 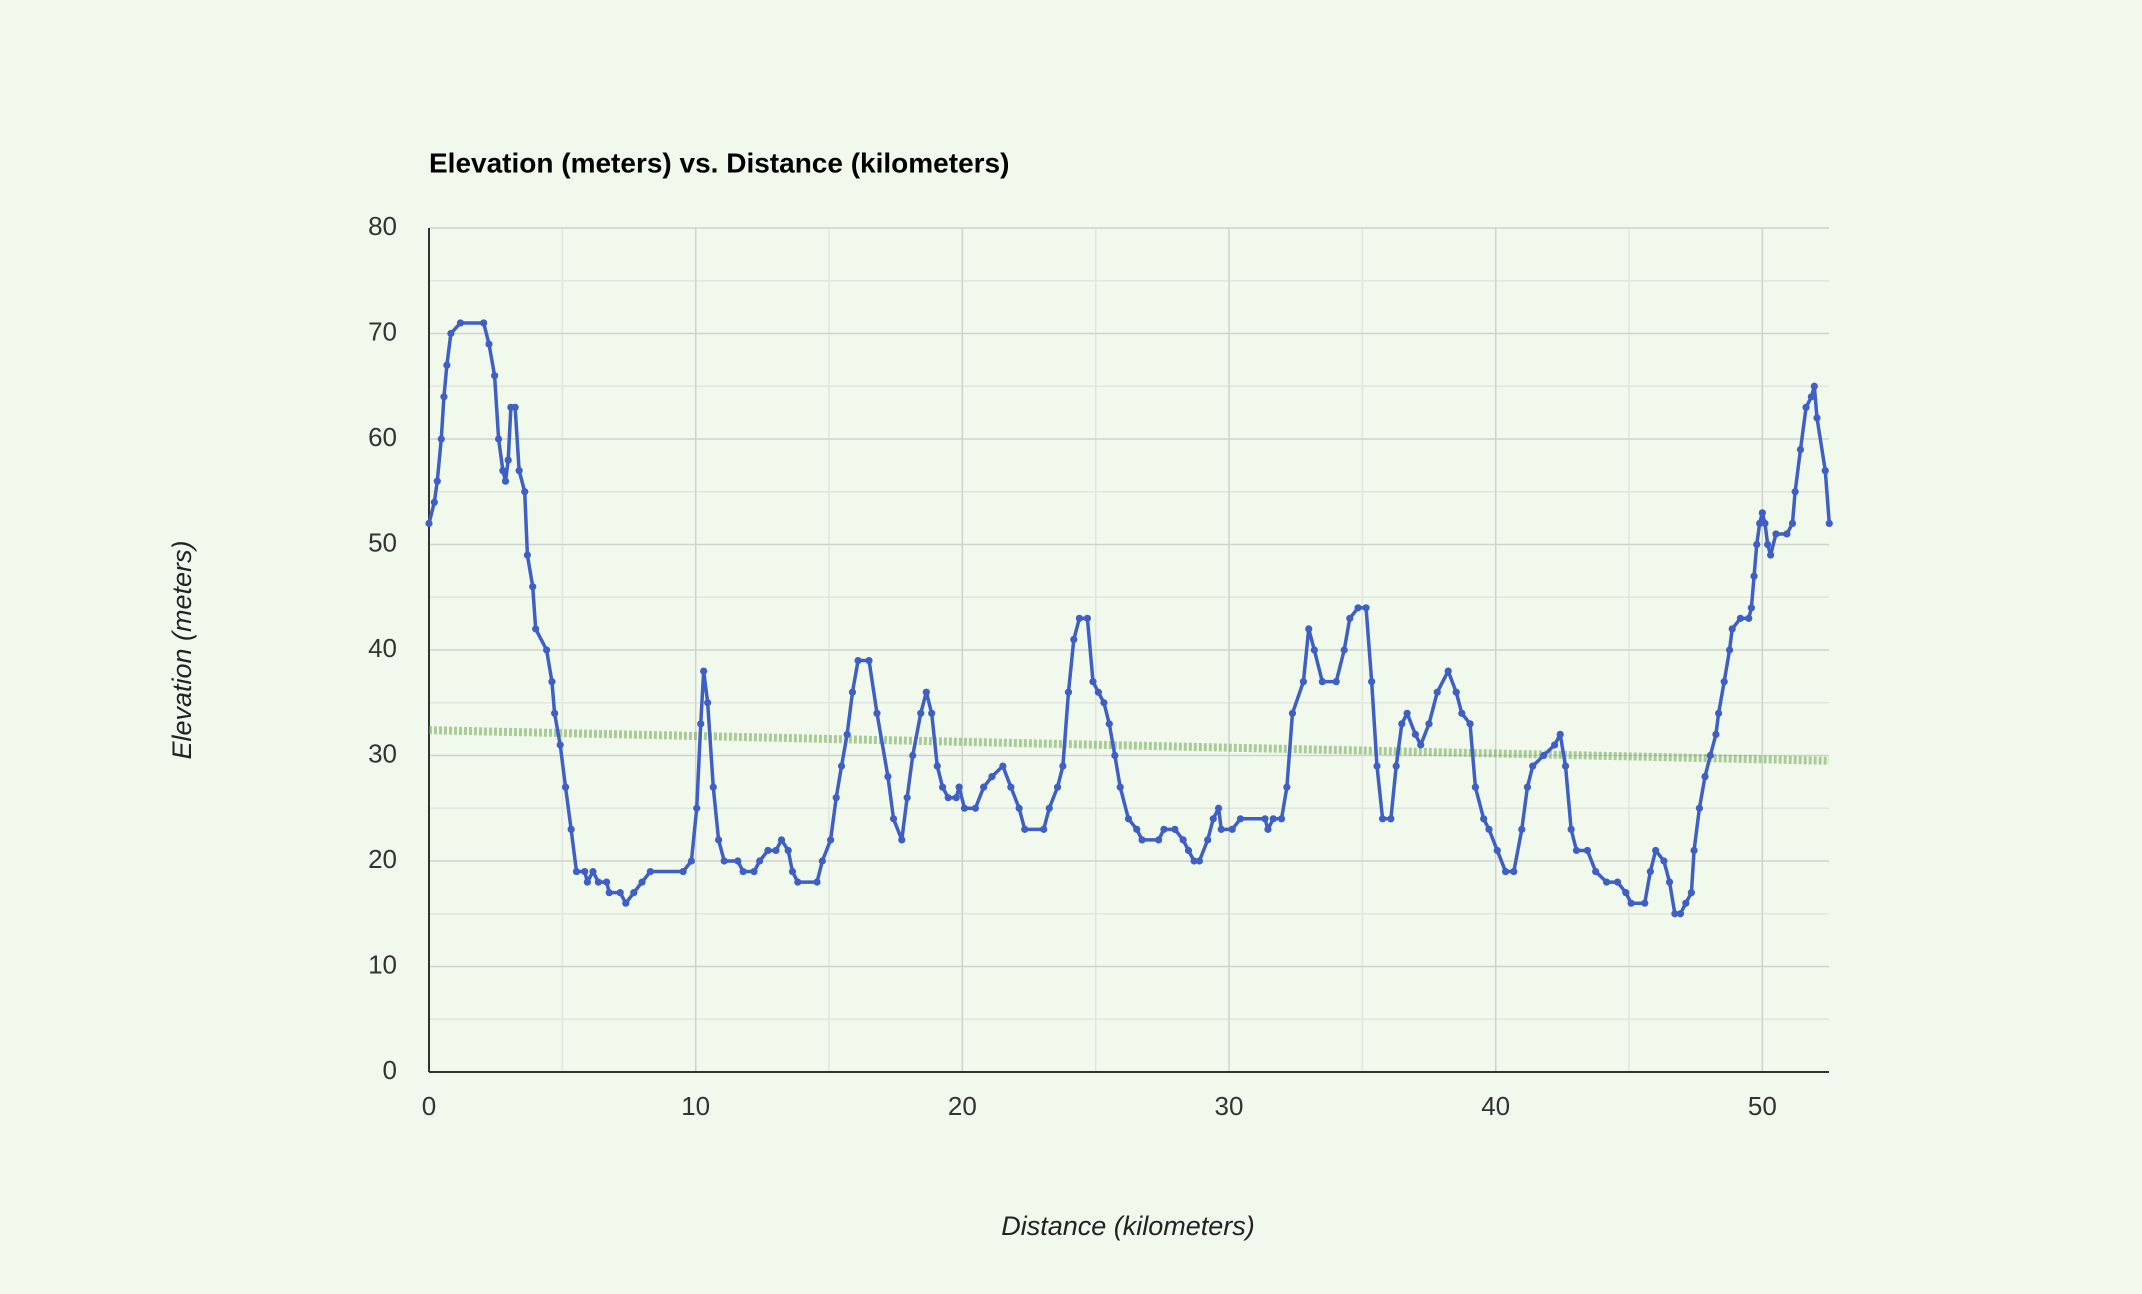 What do you see at coordinates (429, 1106) in the screenshot?
I see `x-tick-label: 0` at bounding box center [429, 1106].